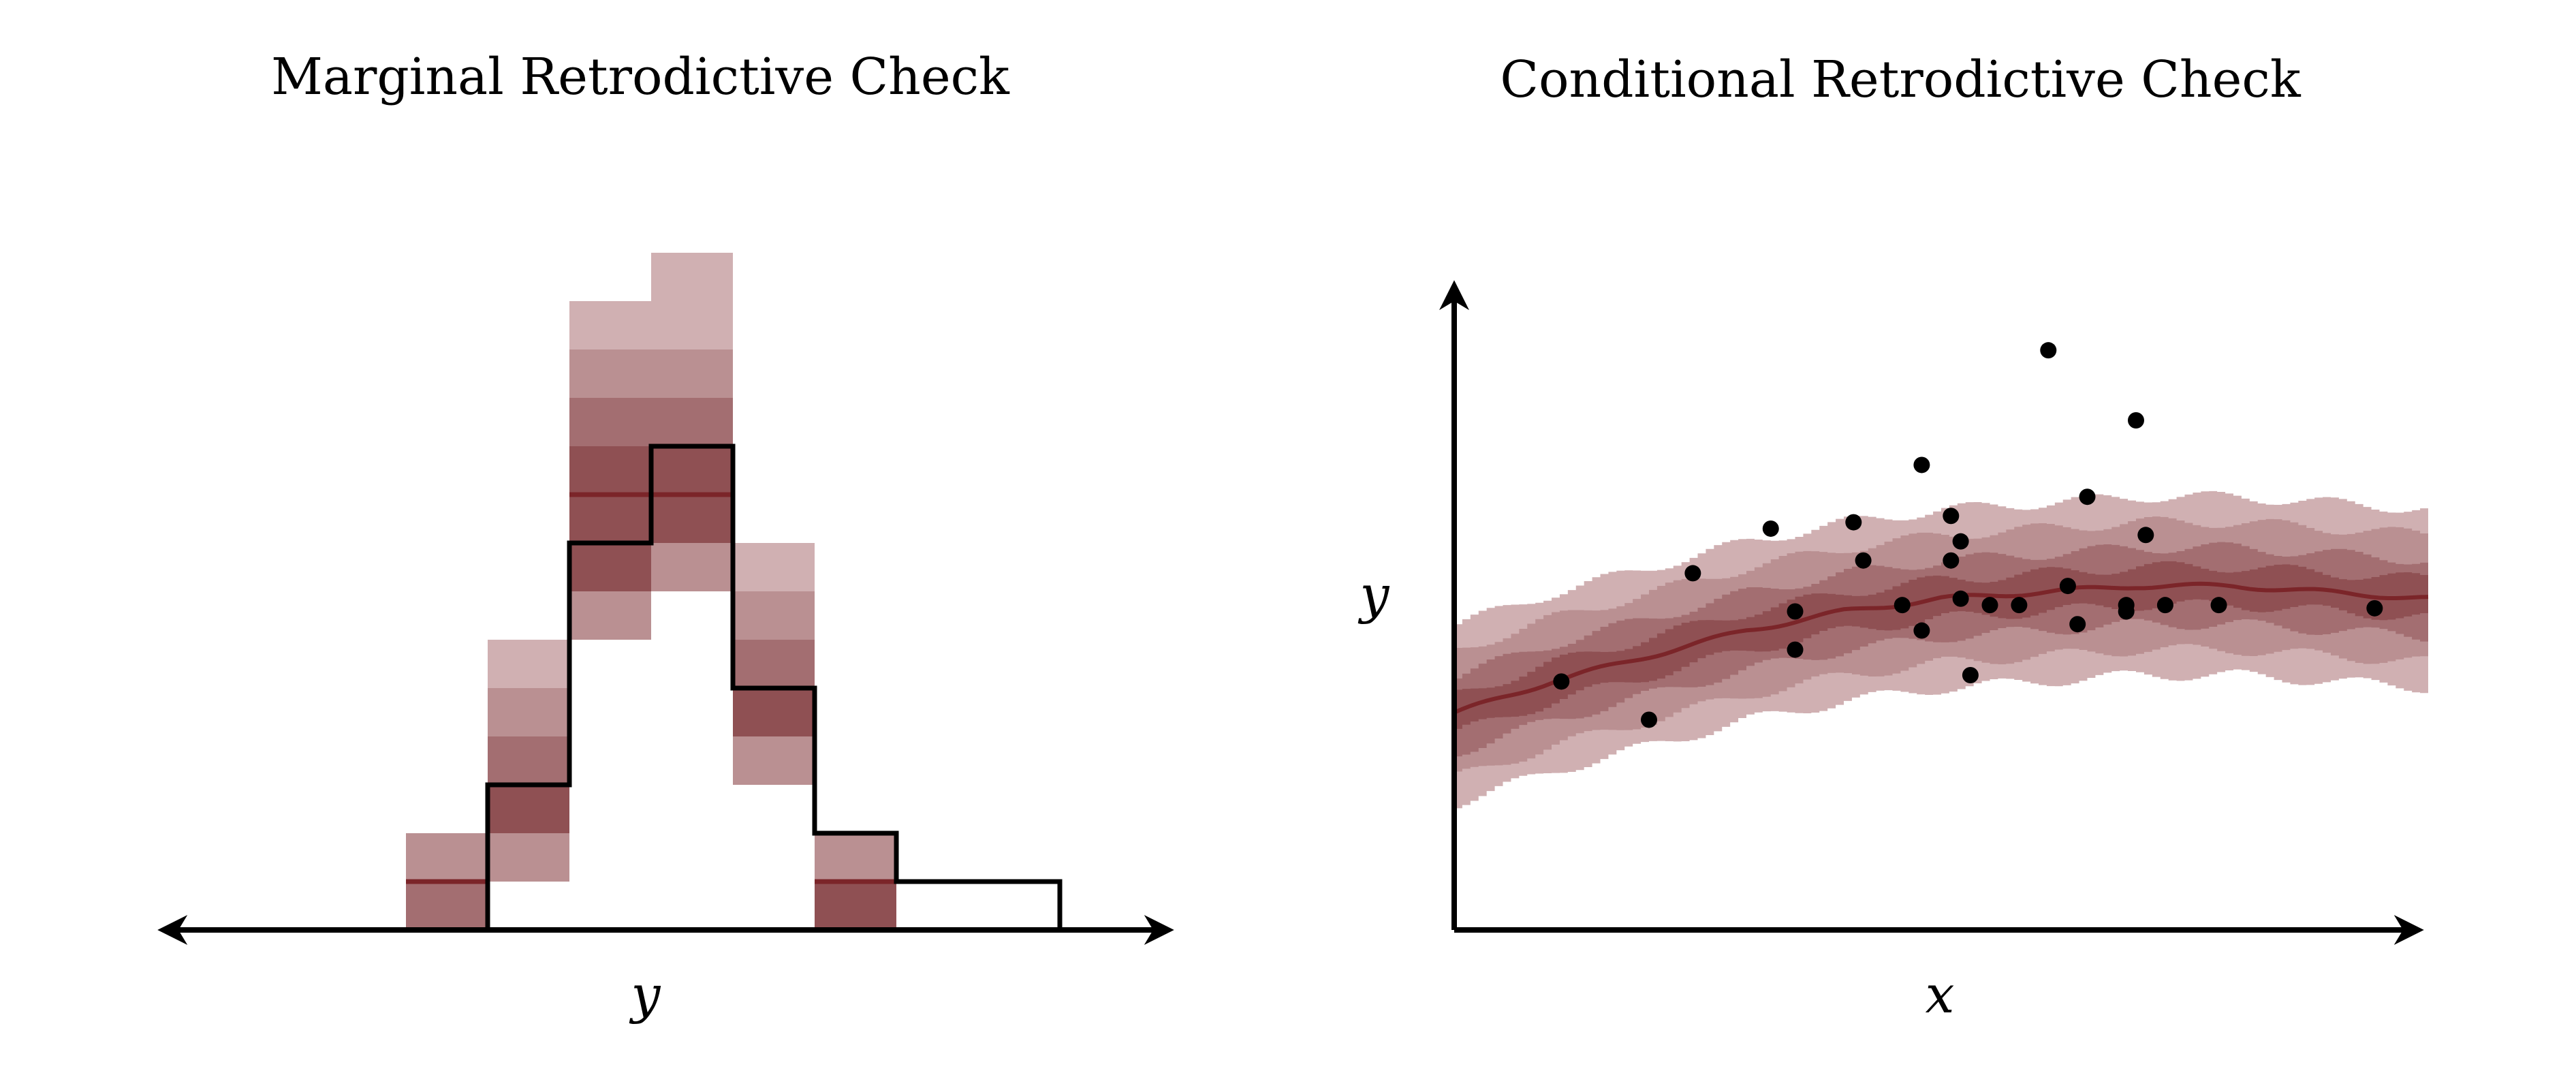  I want to click on right-chart-title: Conditional Retrodictive Check, so click(1900, 79).